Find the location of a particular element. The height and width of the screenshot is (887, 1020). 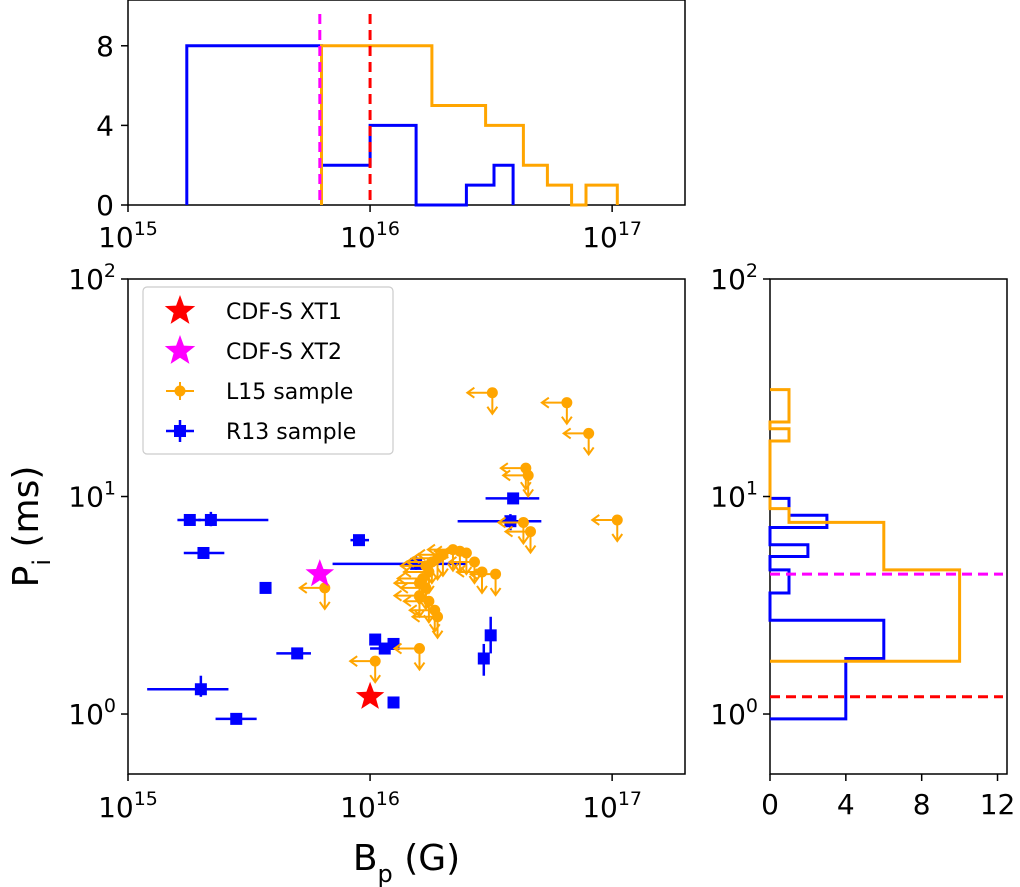

scatter-ytick-label: 10¹ is located at coordinates (92, 496).